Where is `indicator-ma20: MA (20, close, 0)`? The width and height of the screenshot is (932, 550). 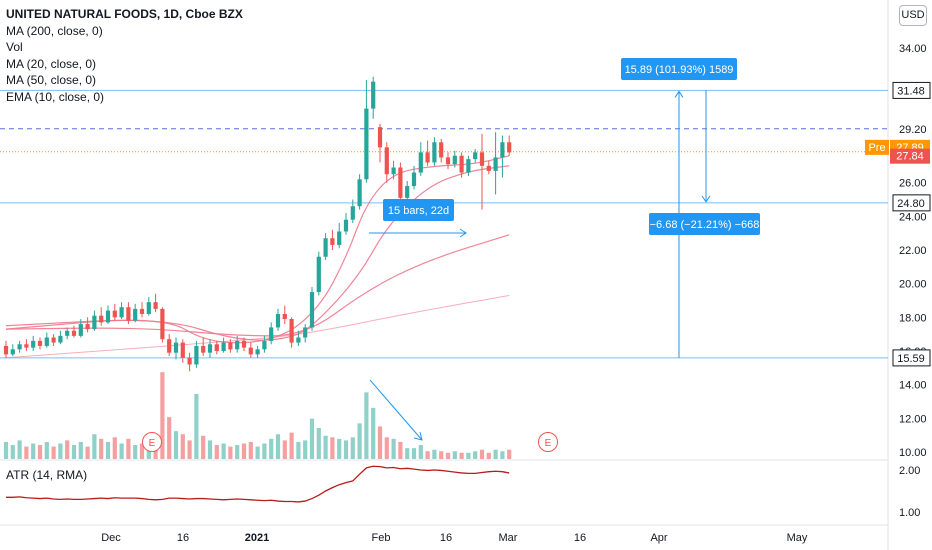 indicator-ma20: MA (20, close, 0) is located at coordinates (51, 63).